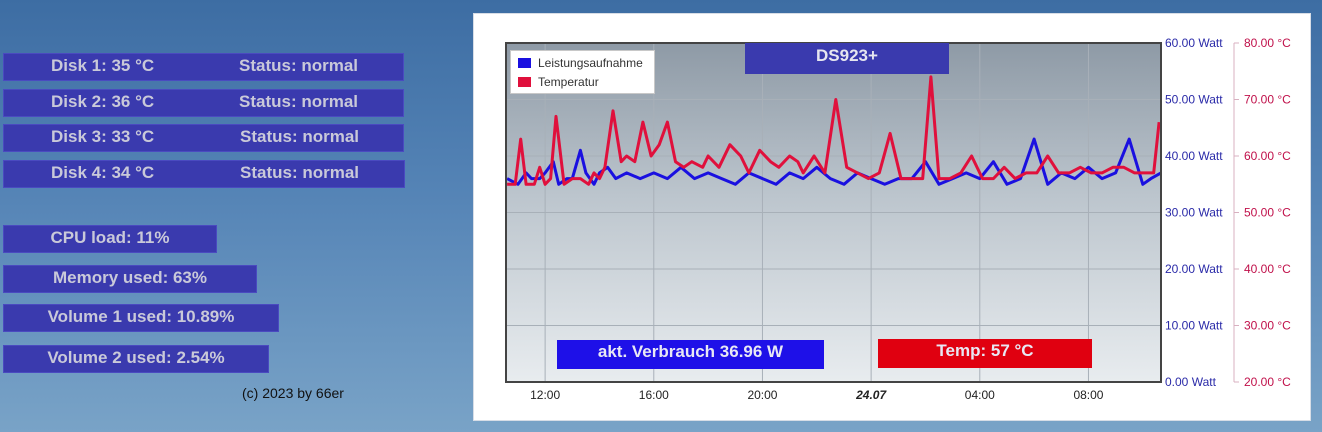  Describe the element at coordinates (203, 103) in the screenshot. I see `disk2-status-bar: Disk 2: 36 °C Status: normal` at that location.